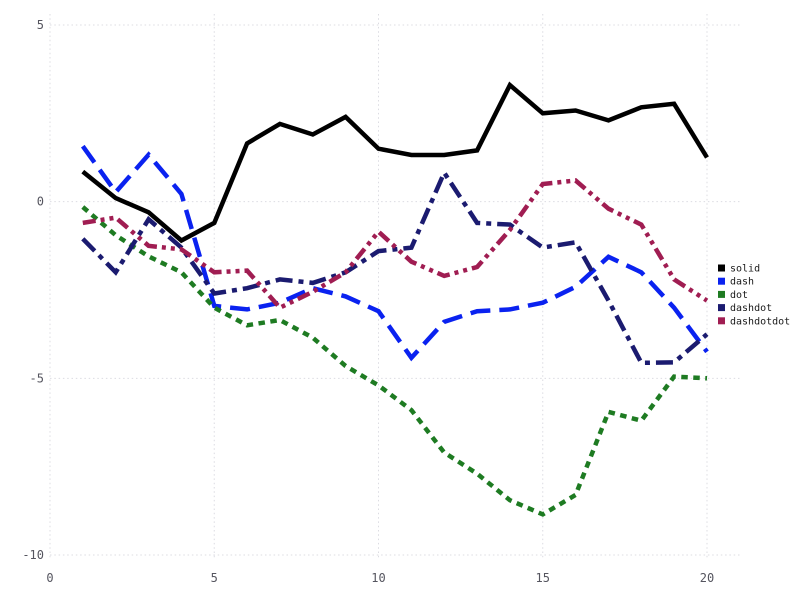  Describe the element at coordinates (543, 578) in the screenshot. I see `x-tick-label: 15` at that location.